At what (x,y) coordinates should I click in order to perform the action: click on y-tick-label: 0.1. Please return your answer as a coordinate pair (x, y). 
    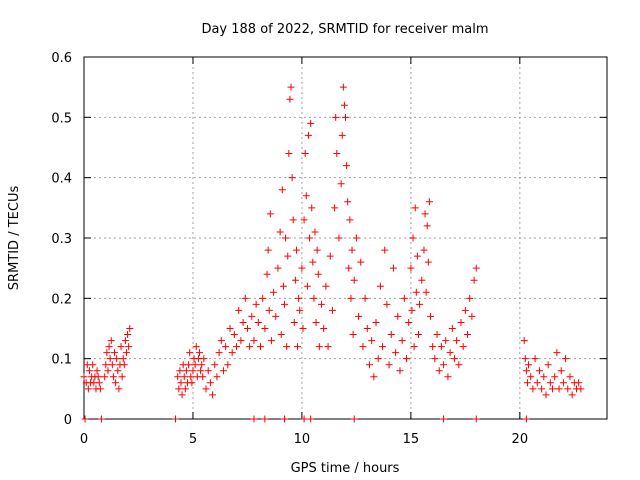
    Looking at the image, I should click on (61, 360).